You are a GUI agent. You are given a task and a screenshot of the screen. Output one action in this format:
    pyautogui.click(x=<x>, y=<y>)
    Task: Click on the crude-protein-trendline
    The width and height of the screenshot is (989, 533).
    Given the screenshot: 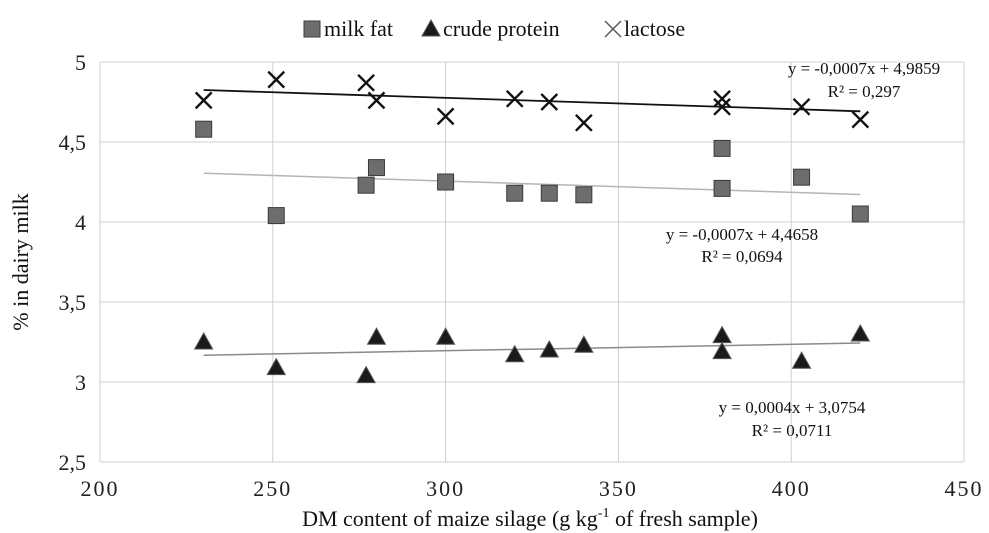 What is the action you would take?
    pyautogui.click(x=532, y=349)
    